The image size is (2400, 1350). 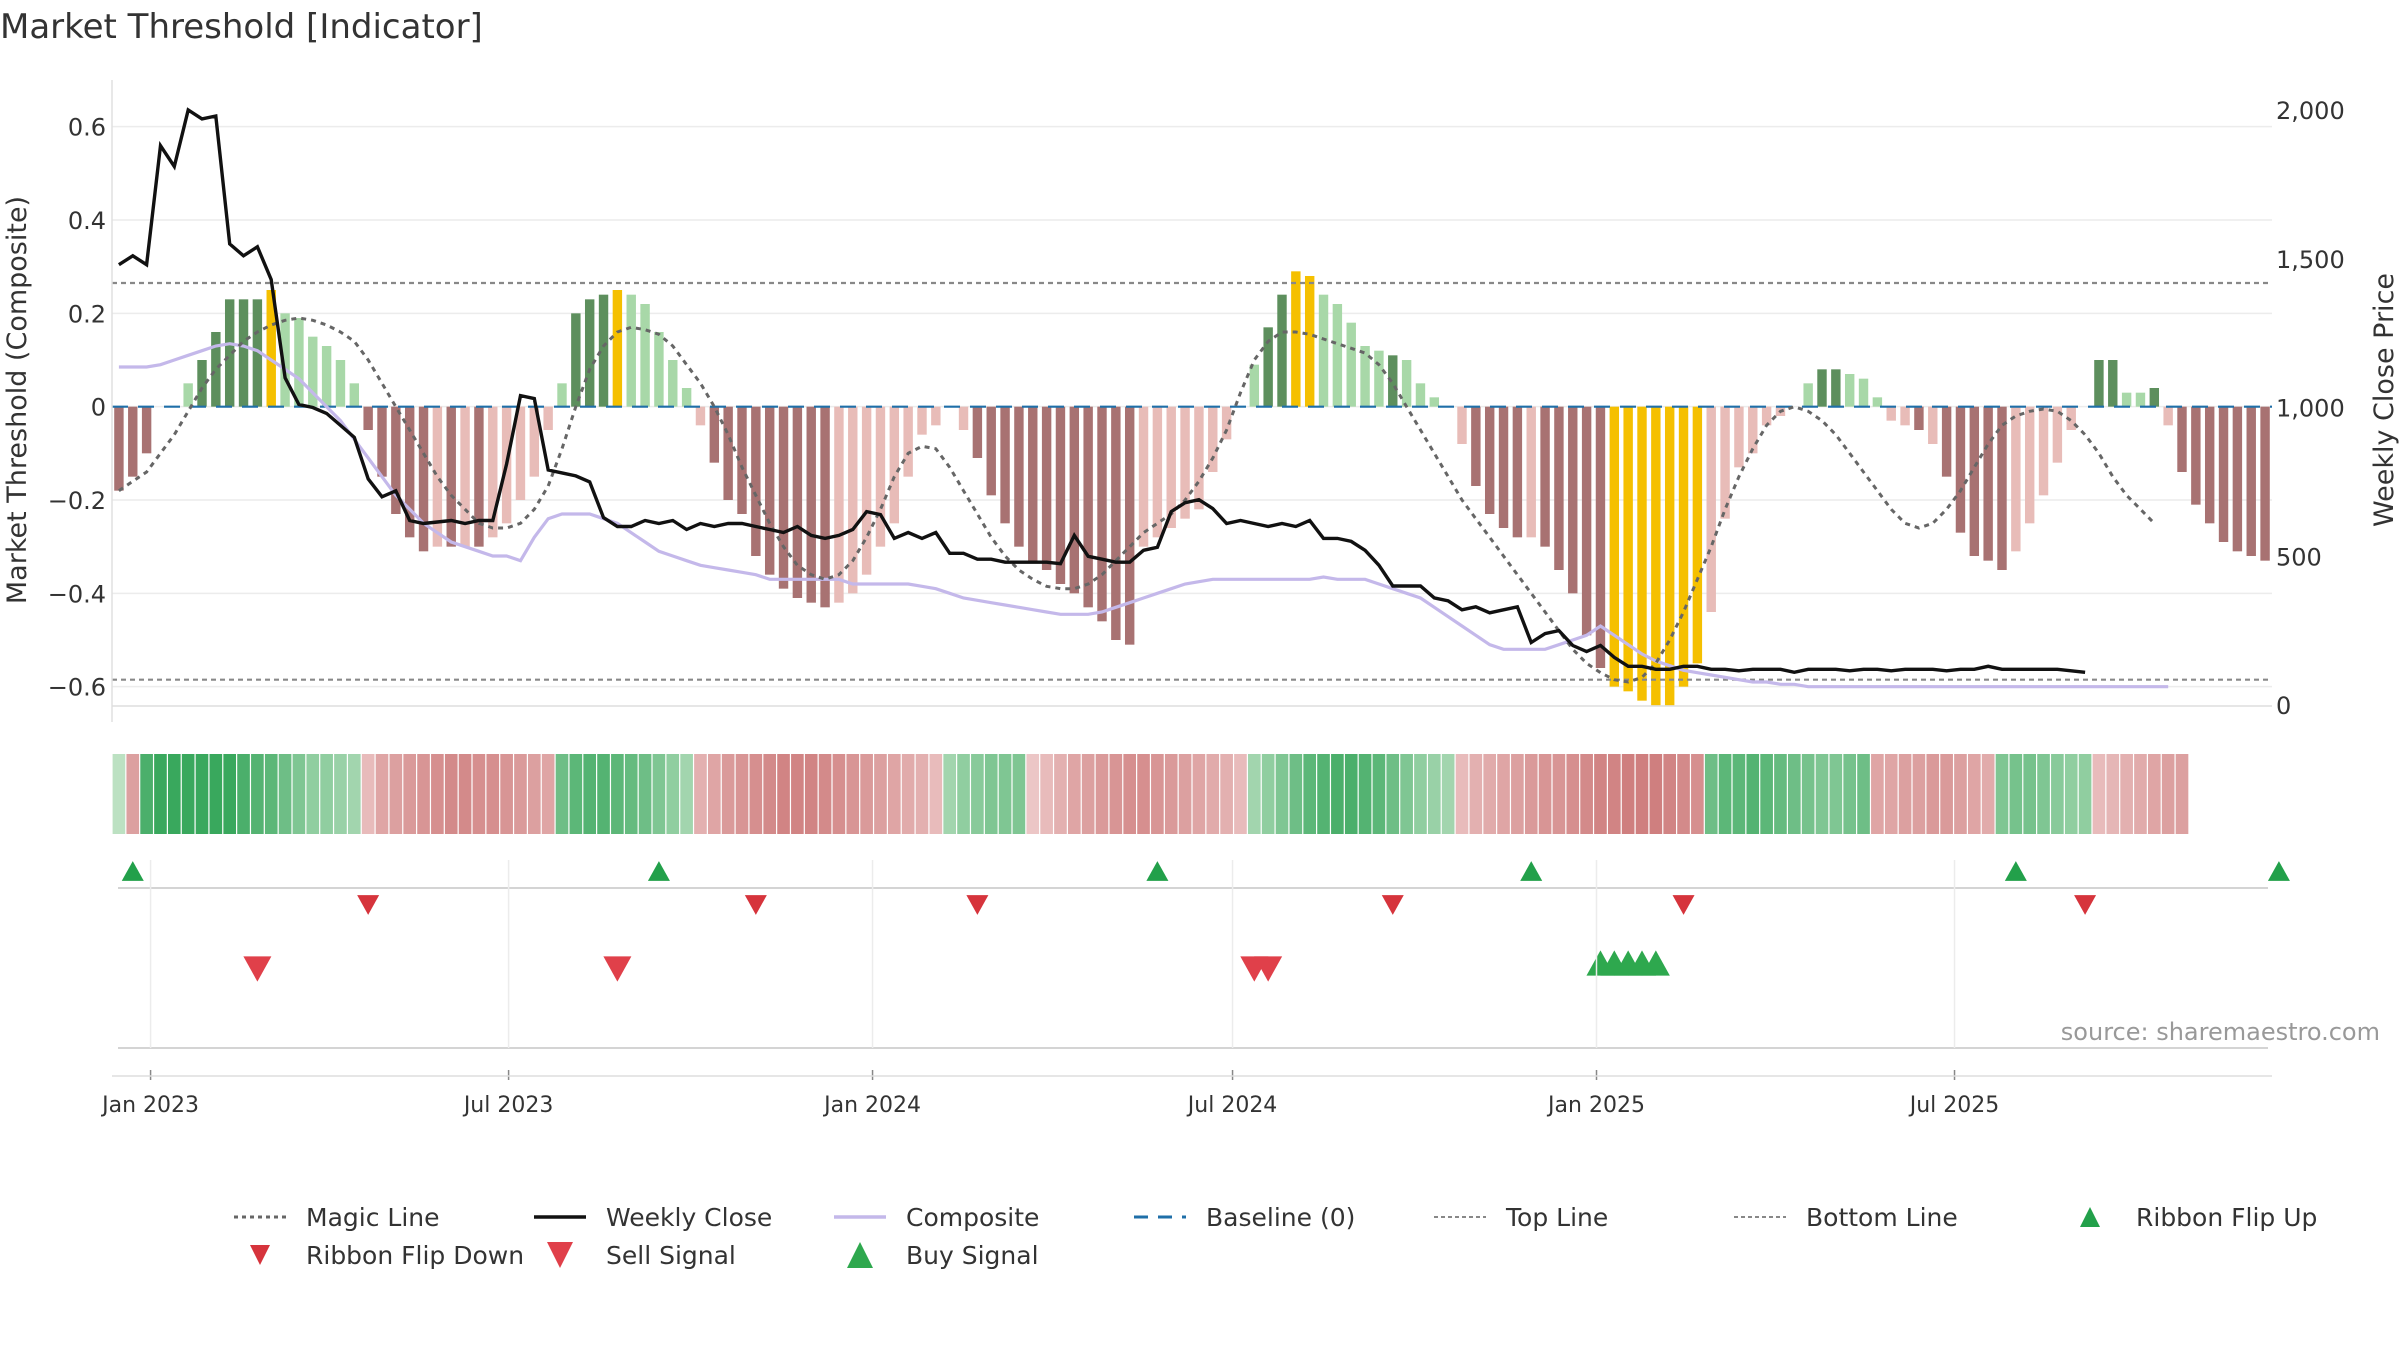 What do you see at coordinates (973, 1217) in the screenshot?
I see `legend-label: Composite` at bounding box center [973, 1217].